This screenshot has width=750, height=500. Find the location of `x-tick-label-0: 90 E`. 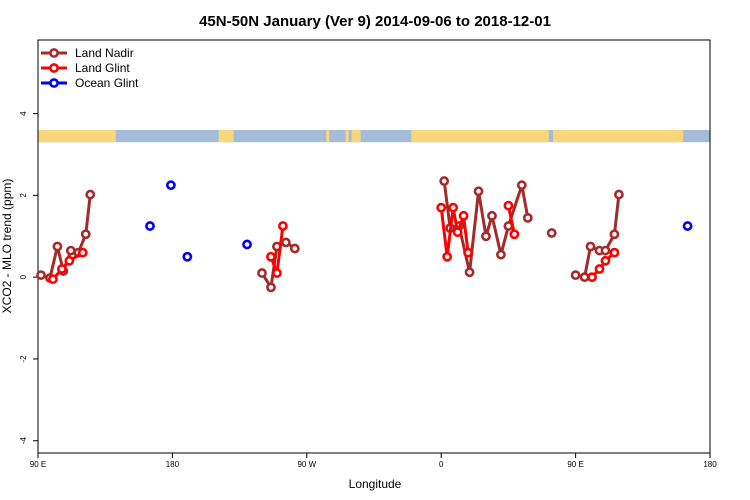

x-tick-label-0: 90 E is located at coordinates (38, 464).